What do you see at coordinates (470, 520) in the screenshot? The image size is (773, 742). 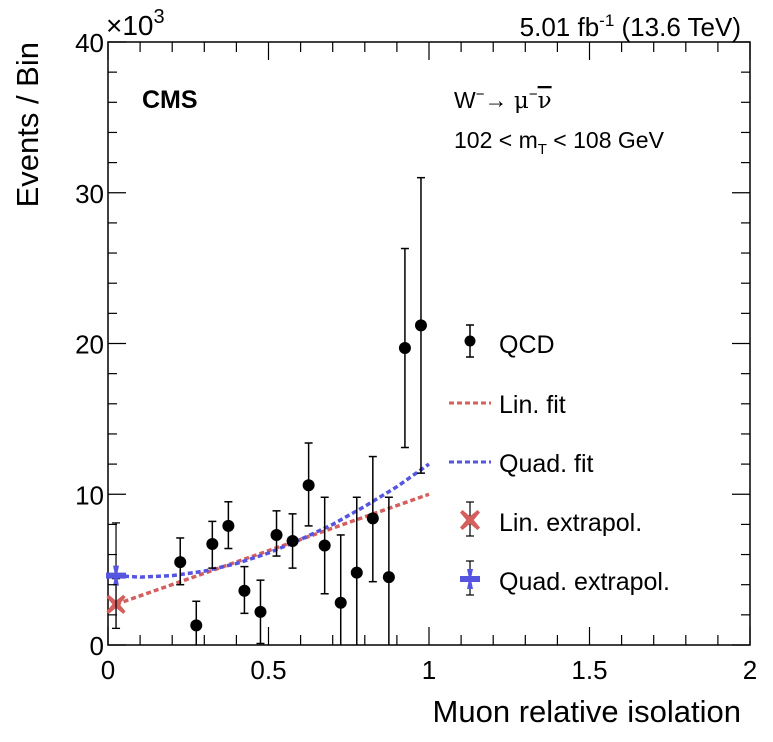 I see `x-marker-icon` at bounding box center [470, 520].